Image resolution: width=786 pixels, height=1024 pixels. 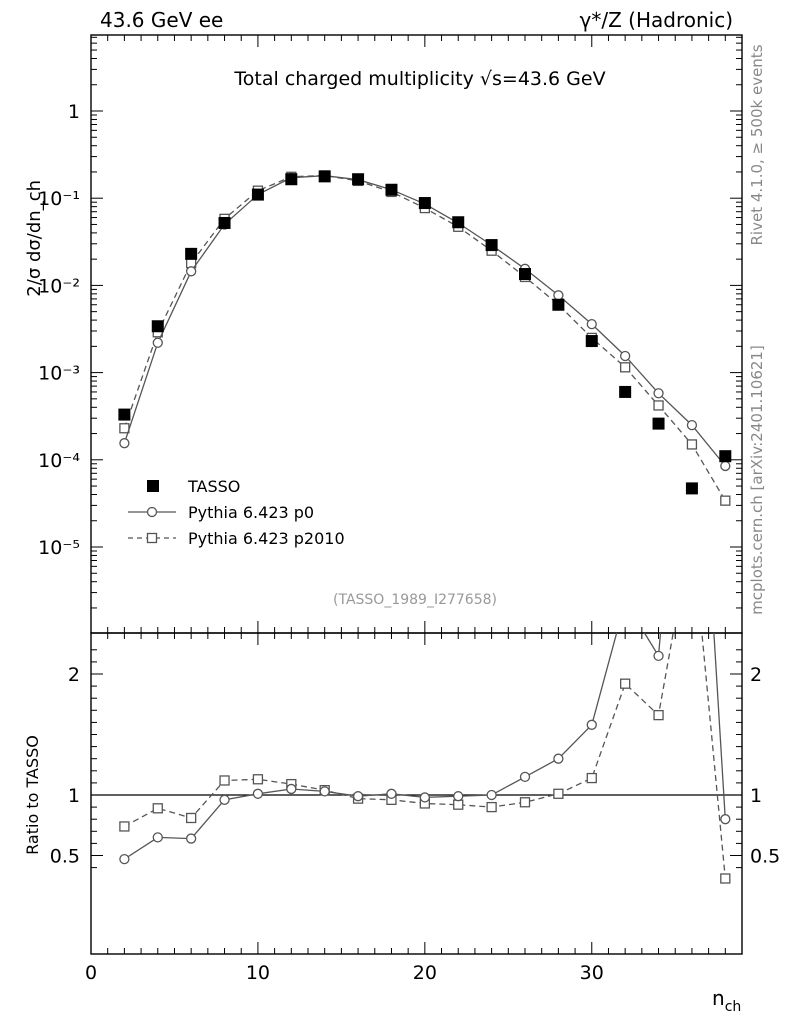 I want to click on legend-label-tasso: TASSO, so click(x=213, y=486).